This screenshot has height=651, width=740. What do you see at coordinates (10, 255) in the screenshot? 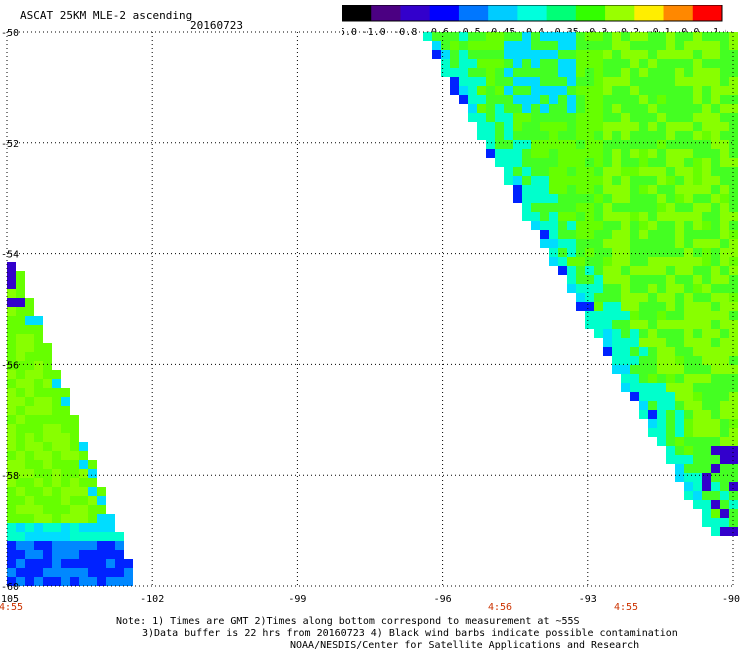
I see `latitude-label: -54` at bounding box center [10, 255].